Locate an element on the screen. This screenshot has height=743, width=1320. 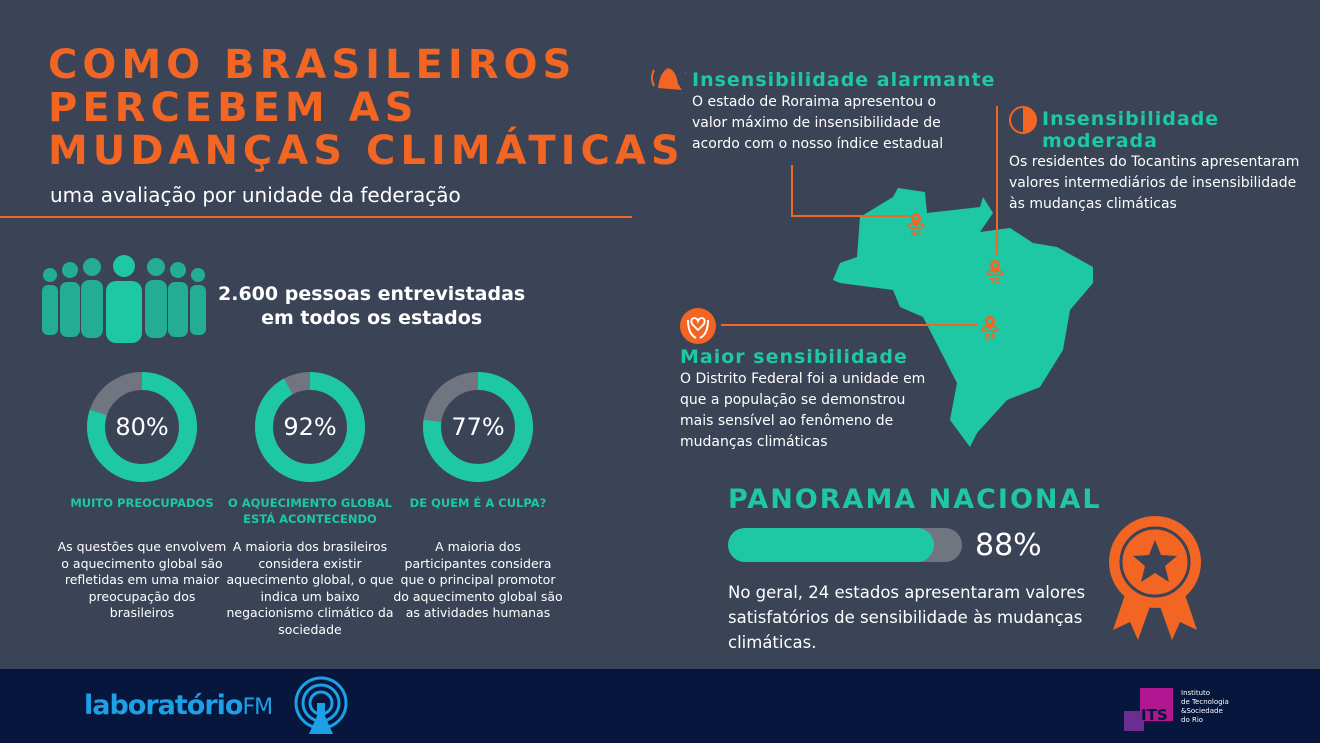
donut-chart: 77% is located at coordinates (478, 427).